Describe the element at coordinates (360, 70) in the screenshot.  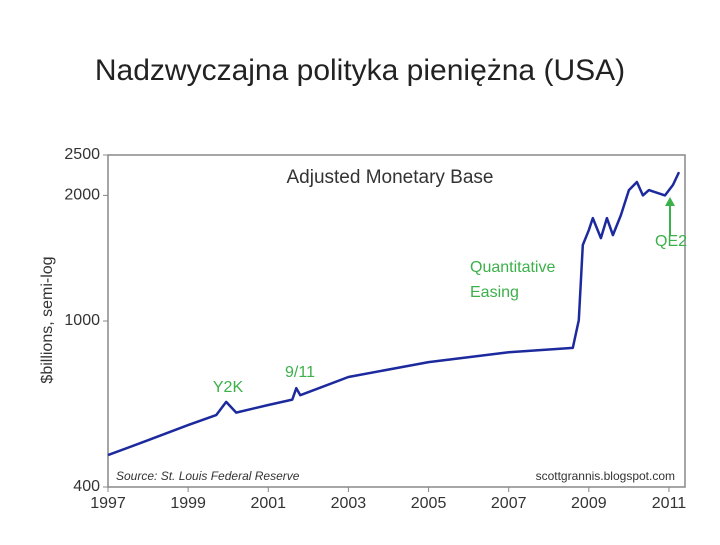
I see `slide-title: Nadzwyczajna polityka pieniężna (USA)` at that location.